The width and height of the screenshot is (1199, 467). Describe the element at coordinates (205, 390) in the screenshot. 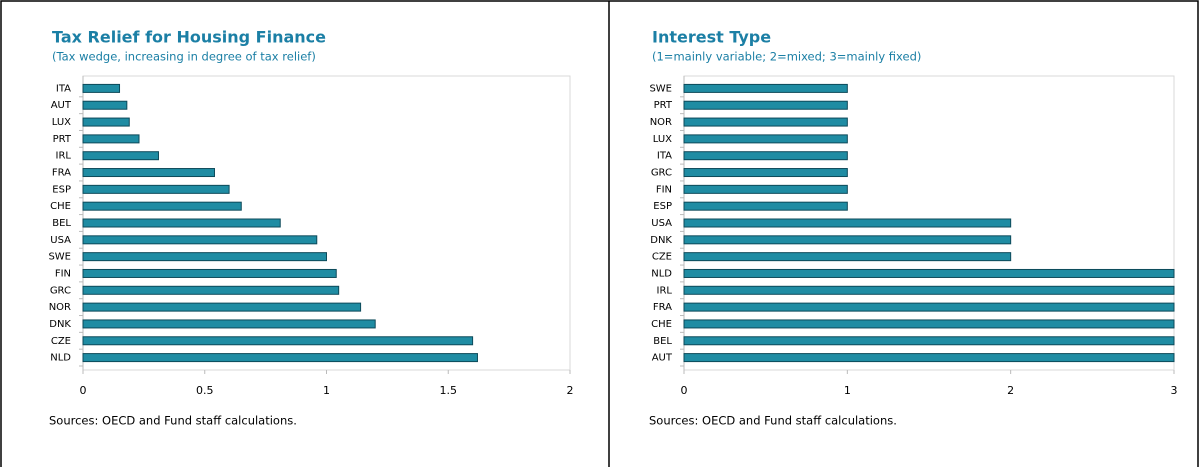

I see `x-tick-label: 0.5` at that location.